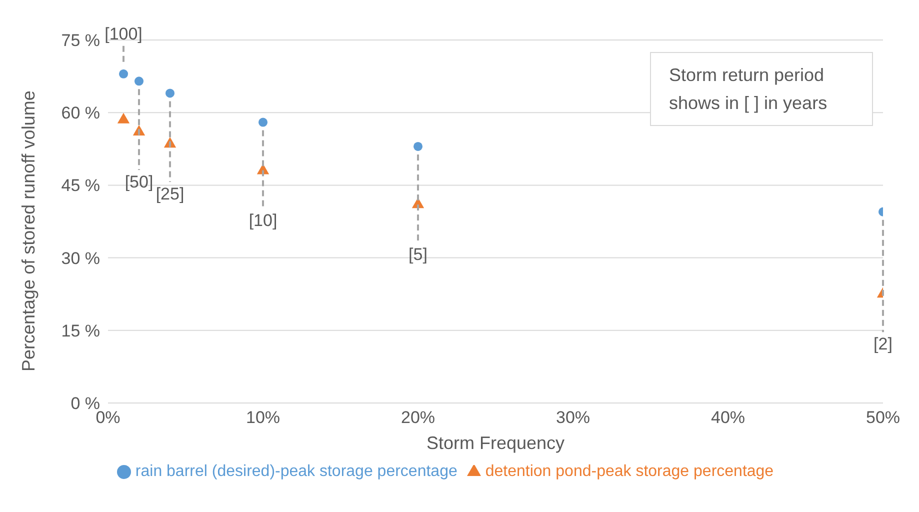 This screenshot has width=919, height=512. Describe the element at coordinates (80, 330) in the screenshot. I see `y-tick-label: 15 %` at that location.